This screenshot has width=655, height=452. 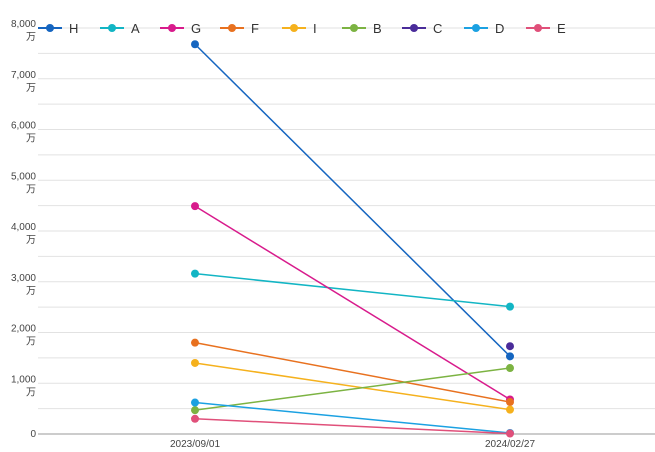 I want to click on series-E, so click(x=352, y=426).